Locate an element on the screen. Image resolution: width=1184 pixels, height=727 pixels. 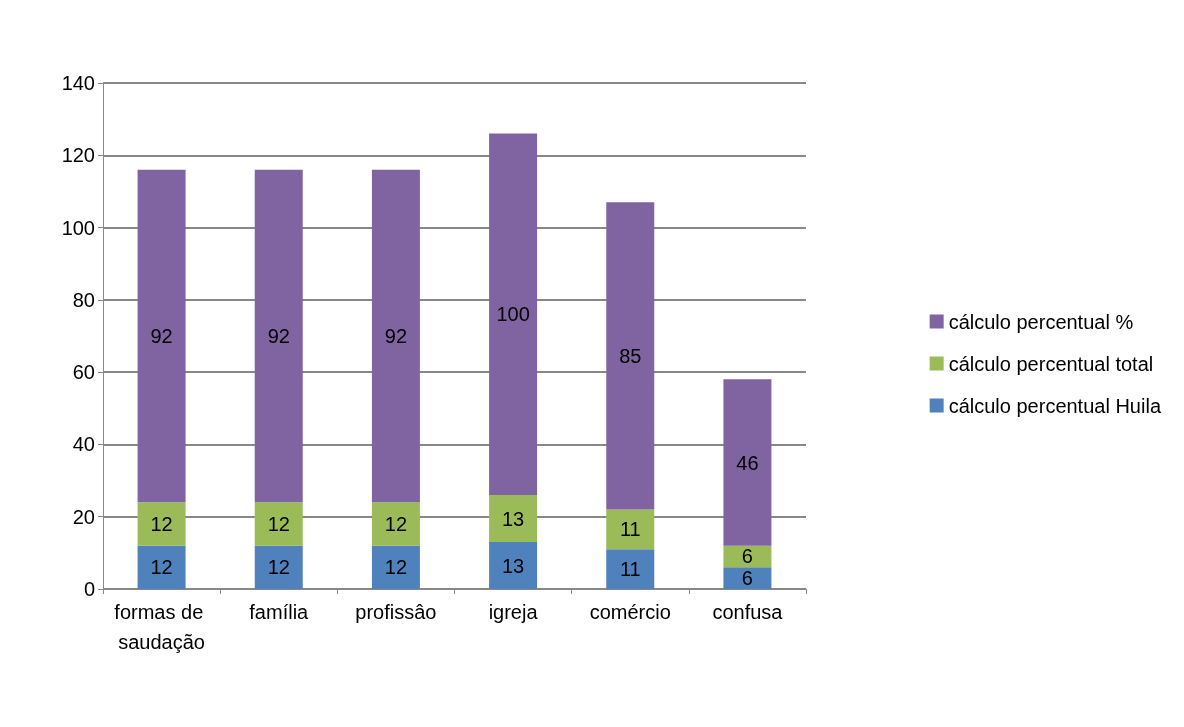
data-label: 100 is located at coordinates (513, 314).